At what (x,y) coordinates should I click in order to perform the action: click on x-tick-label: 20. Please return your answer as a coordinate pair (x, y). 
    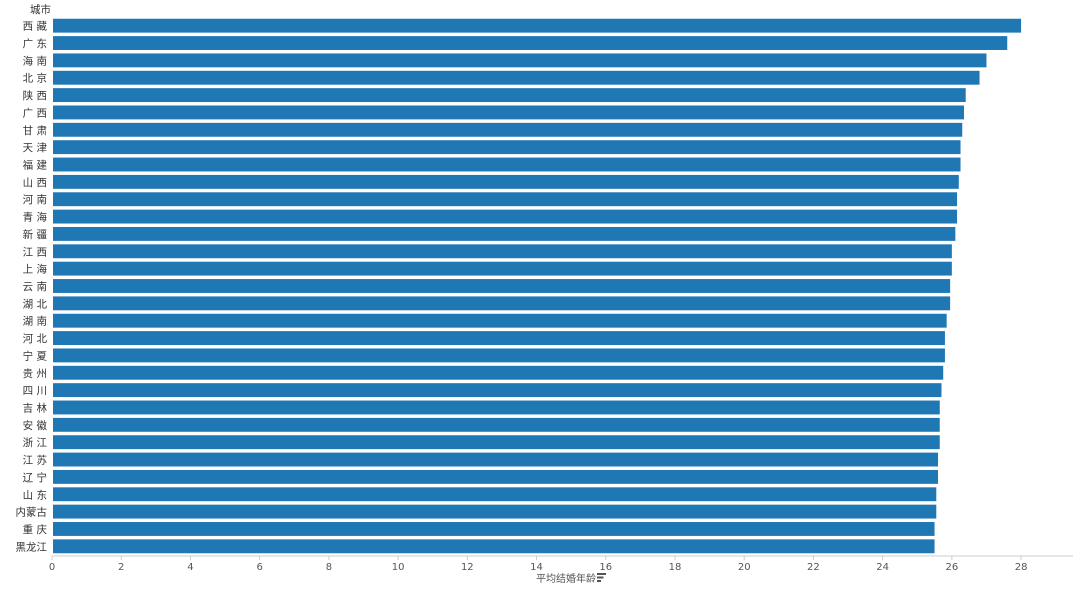
    Looking at the image, I should click on (744, 567).